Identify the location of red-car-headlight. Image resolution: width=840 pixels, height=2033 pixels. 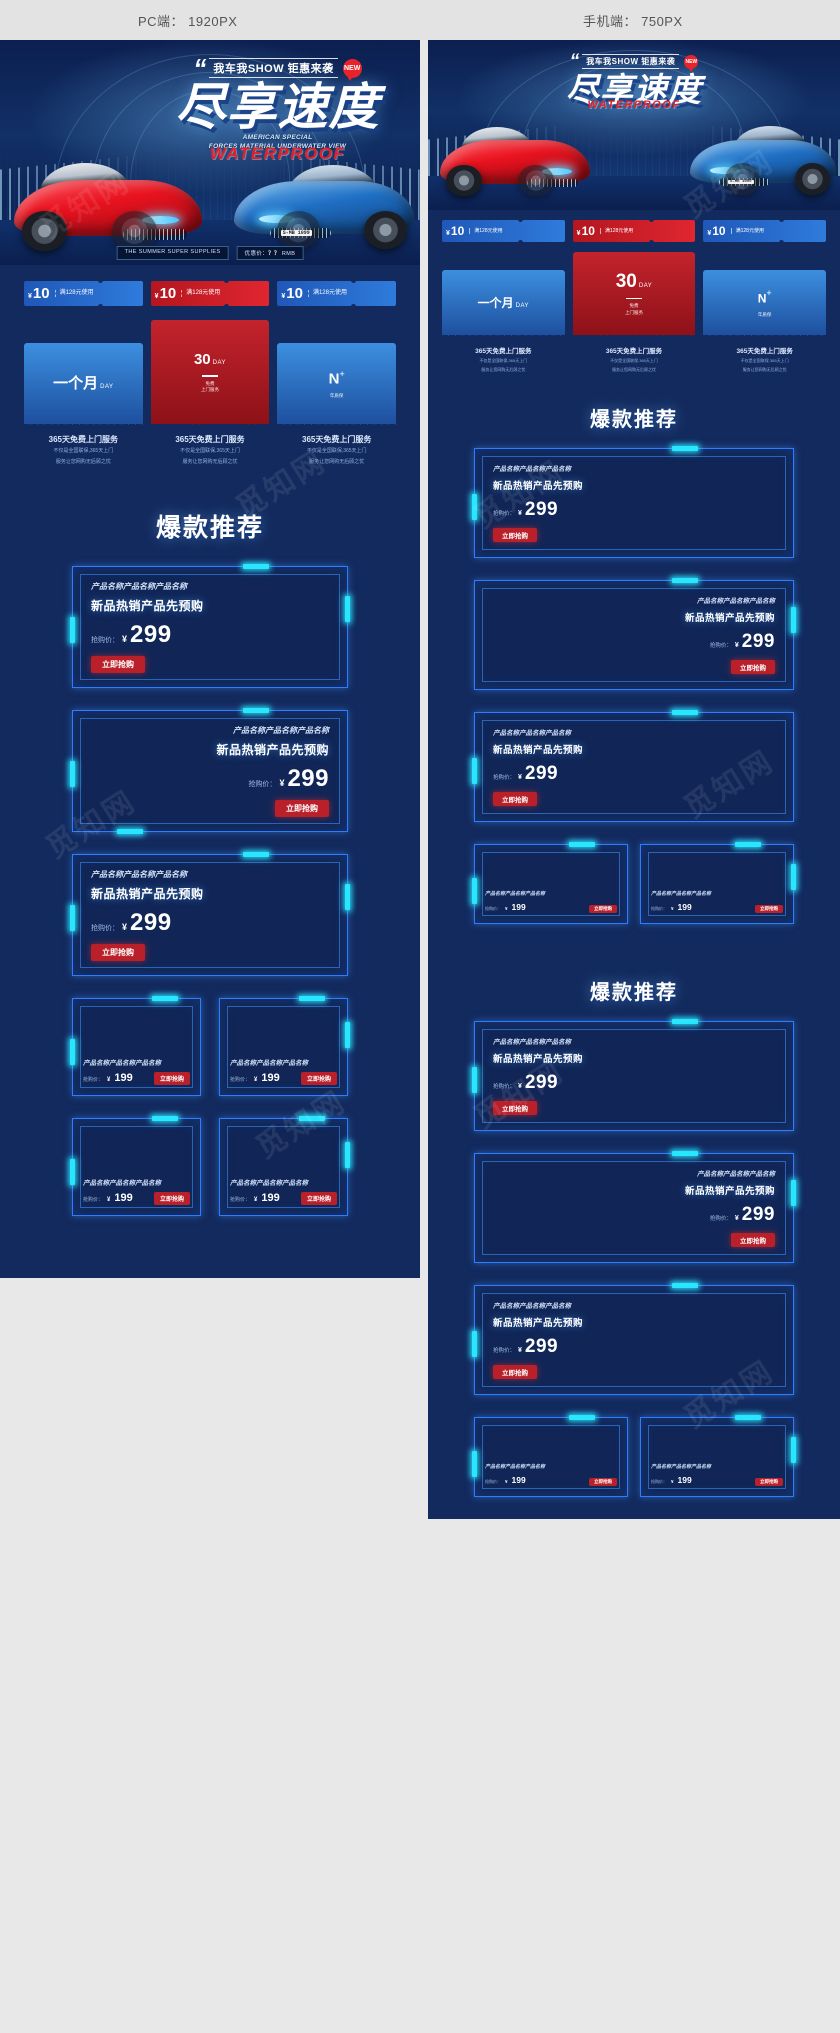
(160, 220).